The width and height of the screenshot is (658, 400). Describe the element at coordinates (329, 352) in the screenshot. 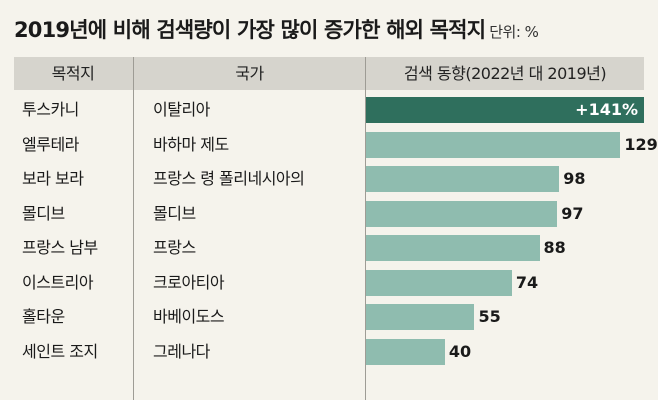

I see `table-row: 세인트 조지 그레나다 40` at that location.